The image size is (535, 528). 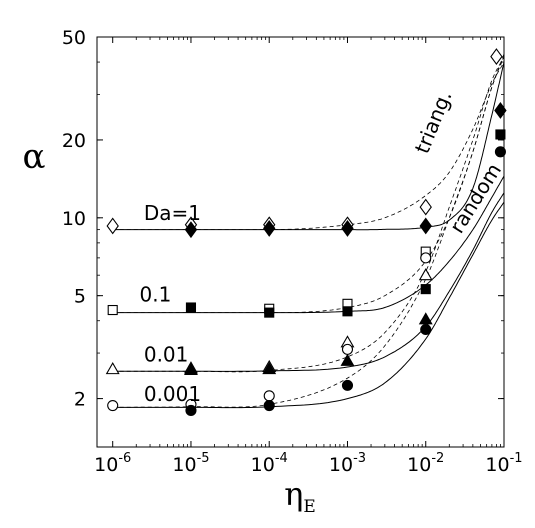 I want to click on y-tick-label: 10, so click(x=74, y=219).